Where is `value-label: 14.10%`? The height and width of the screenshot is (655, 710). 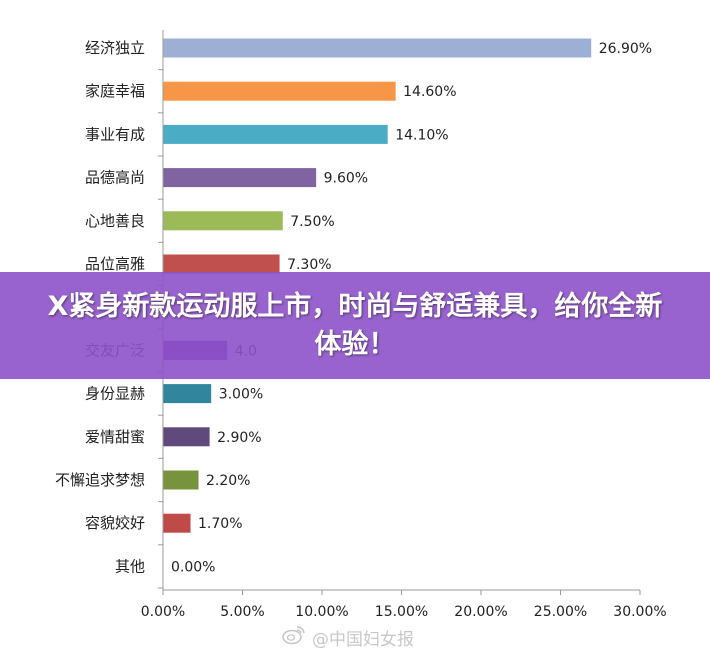 value-label: 14.10% is located at coordinates (421, 135).